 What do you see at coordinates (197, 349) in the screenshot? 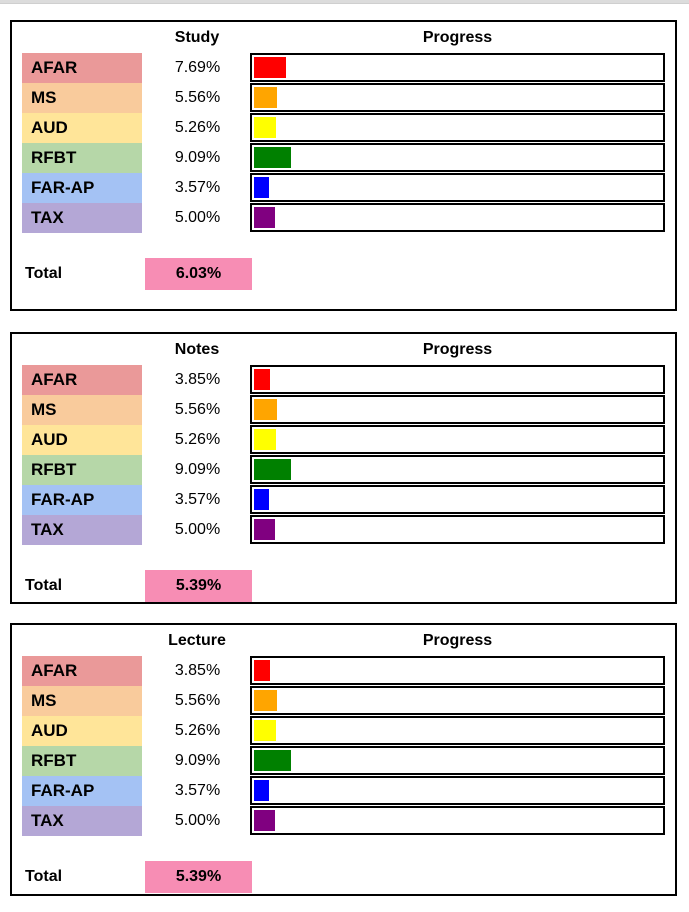
I see `section-title: Notes` at bounding box center [197, 349].